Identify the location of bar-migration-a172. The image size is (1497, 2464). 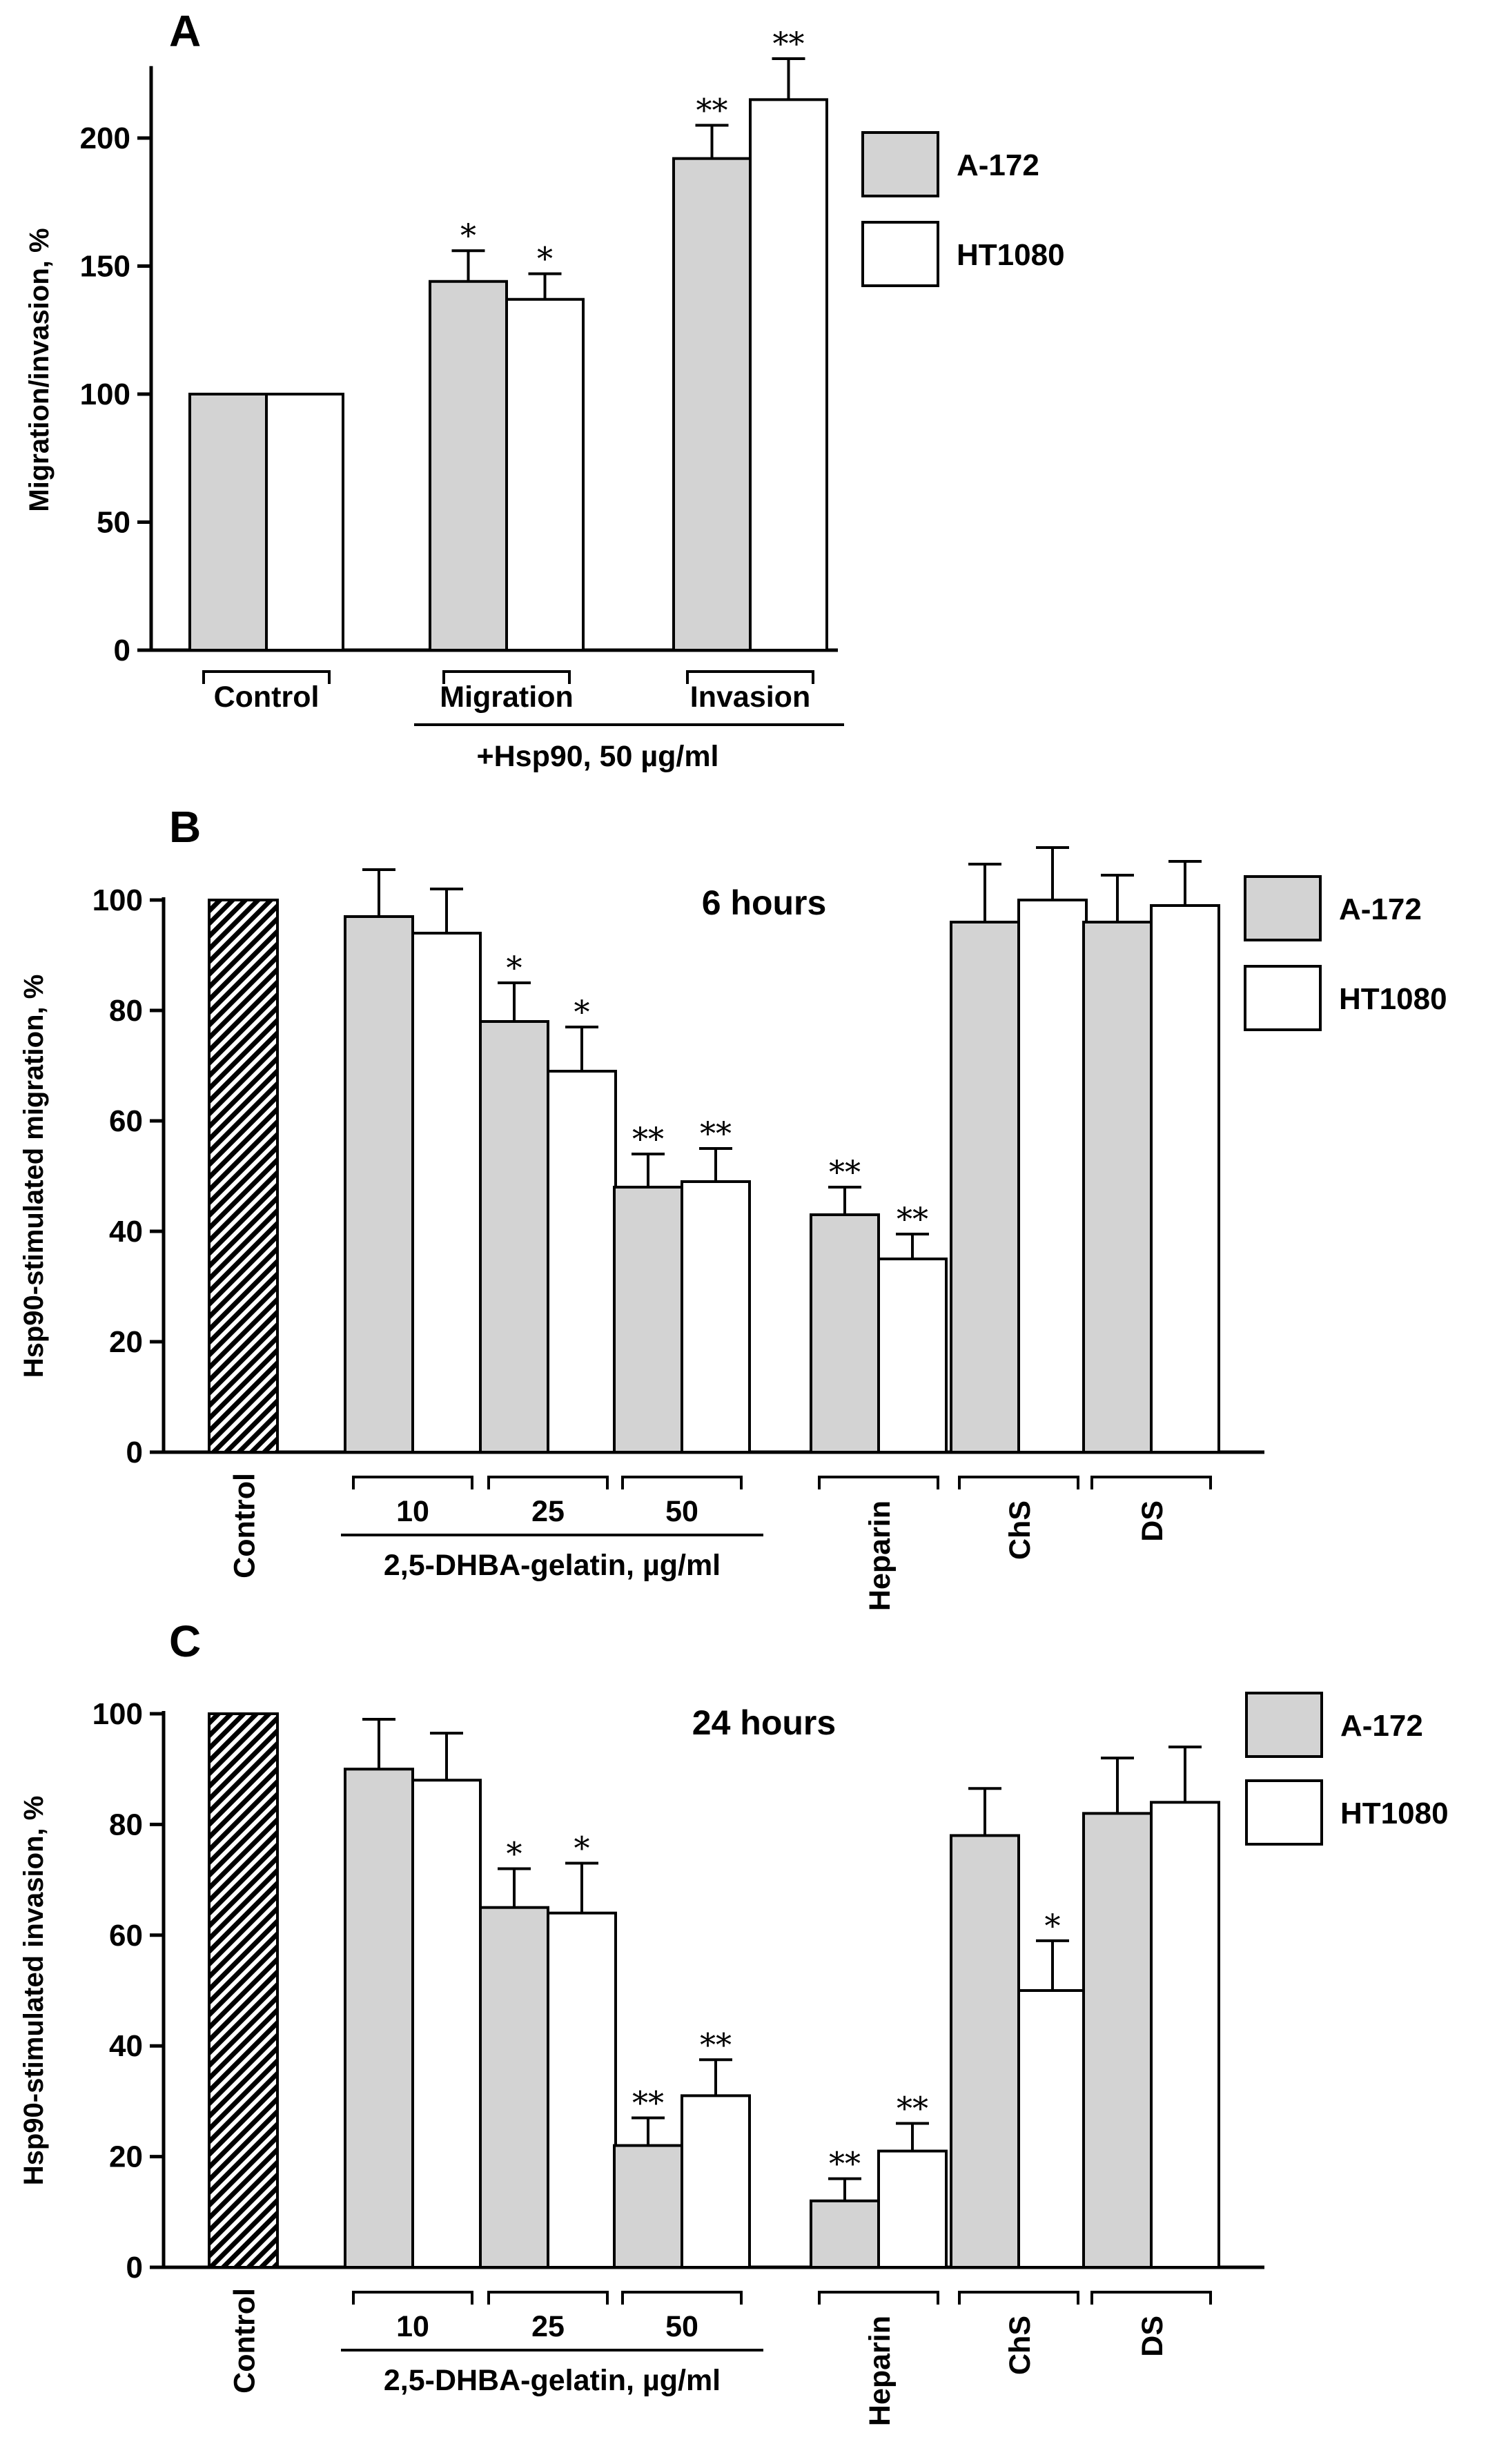
(468, 466).